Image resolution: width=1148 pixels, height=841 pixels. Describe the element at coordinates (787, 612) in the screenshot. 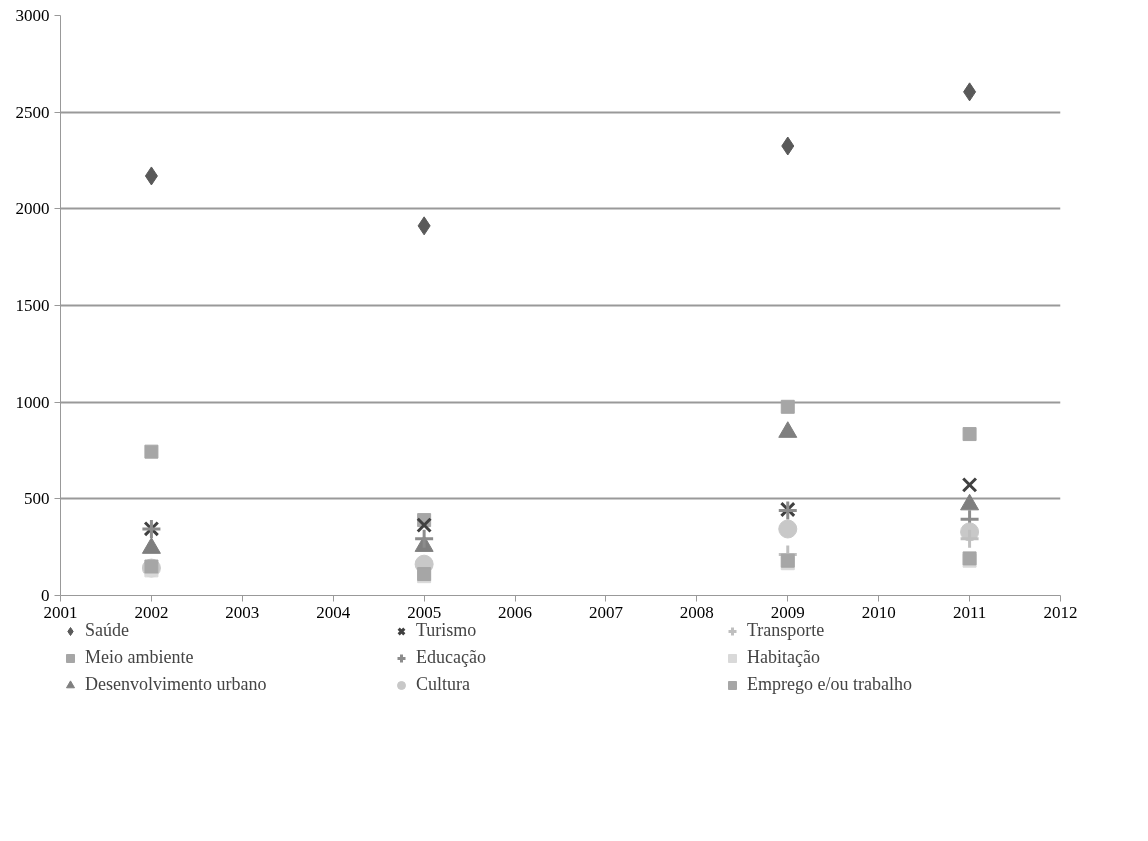

I see `x-tick-label: 2009` at that location.